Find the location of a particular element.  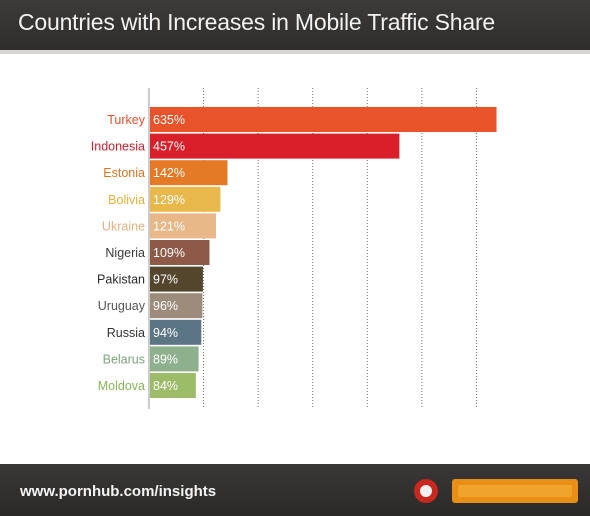

bar-russia is located at coordinates (176, 332).